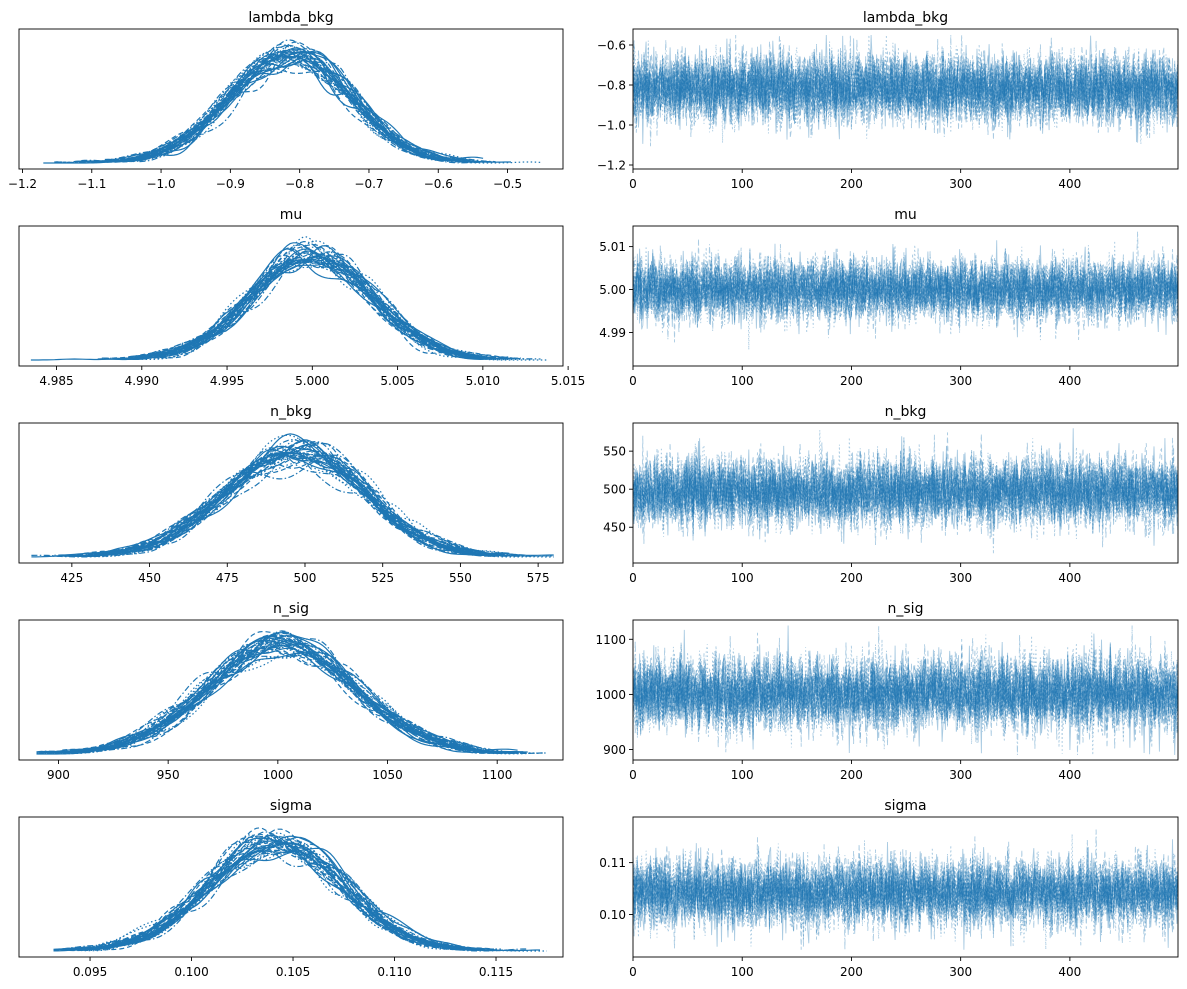 The image size is (1187, 989). I want to click on trace-panel-sigma: sigma 0 100 200 300 400 0.10 0.11, so click(889, 888).